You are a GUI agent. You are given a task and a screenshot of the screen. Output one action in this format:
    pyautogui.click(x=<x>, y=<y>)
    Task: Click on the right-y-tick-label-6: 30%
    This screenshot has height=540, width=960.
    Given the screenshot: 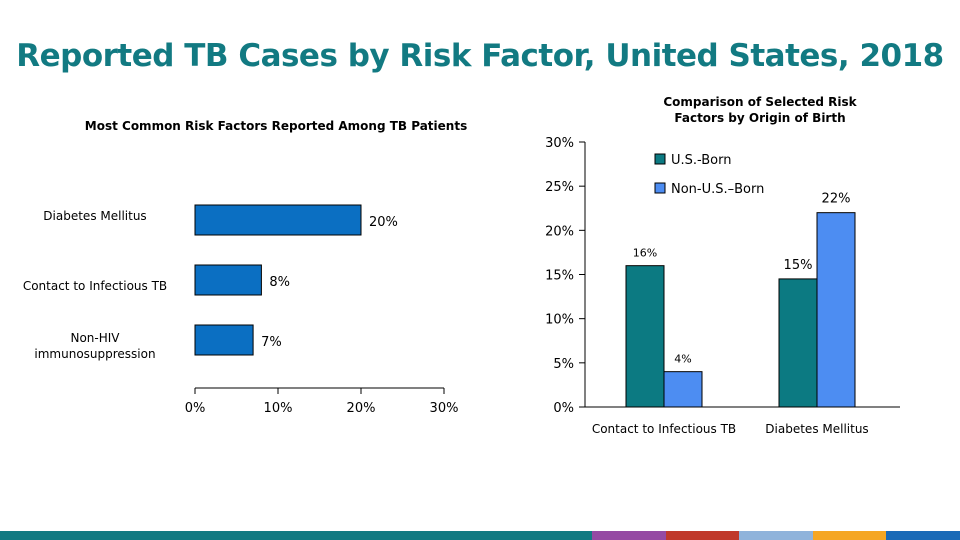 What is the action you would take?
    pyautogui.click(x=559, y=143)
    